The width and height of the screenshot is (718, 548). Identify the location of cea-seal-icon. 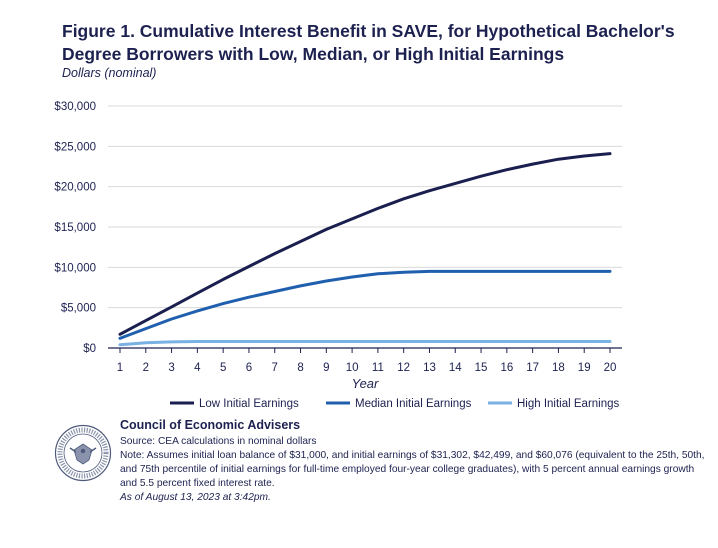
(83, 453).